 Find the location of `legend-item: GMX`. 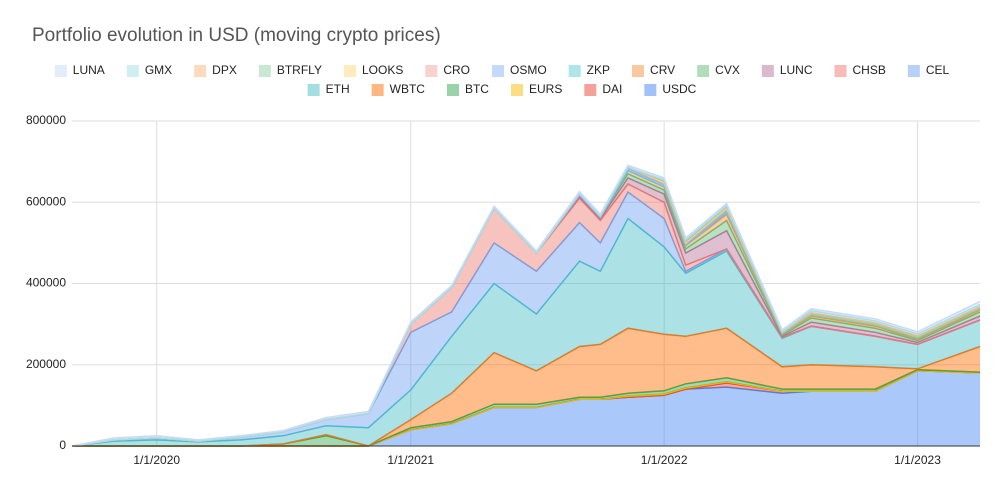

legend-item: GMX is located at coordinates (149, 70).